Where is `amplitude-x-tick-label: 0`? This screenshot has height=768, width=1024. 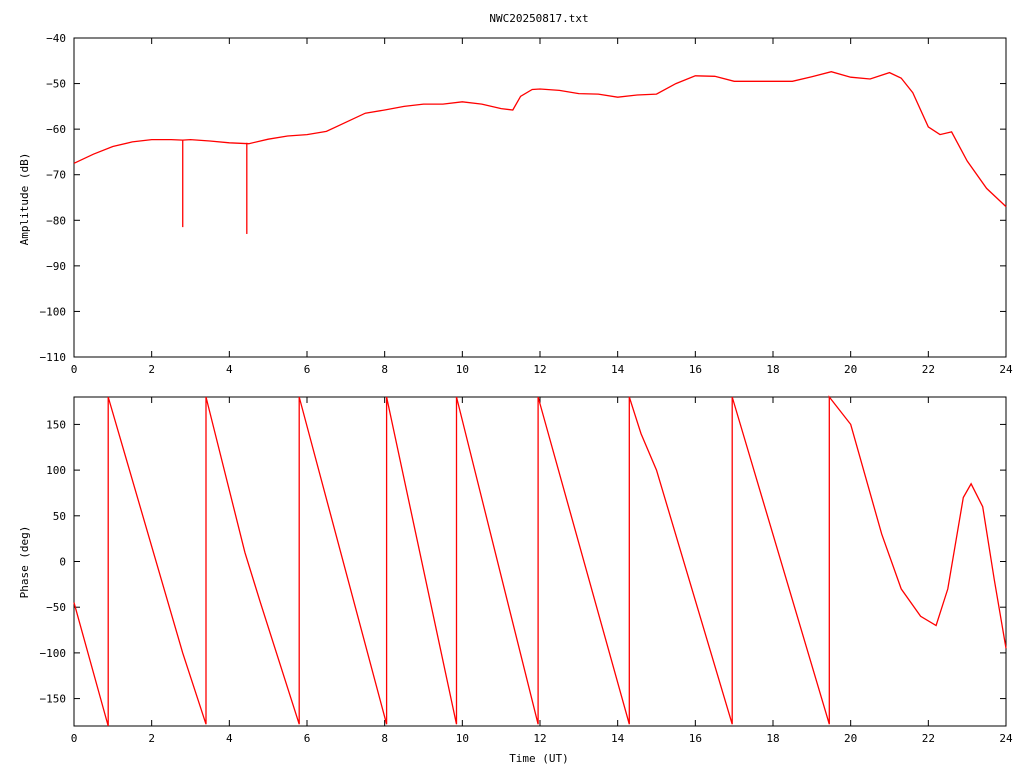
amplitude-x-tick-label: 0 is located at coordinates (74, 369).